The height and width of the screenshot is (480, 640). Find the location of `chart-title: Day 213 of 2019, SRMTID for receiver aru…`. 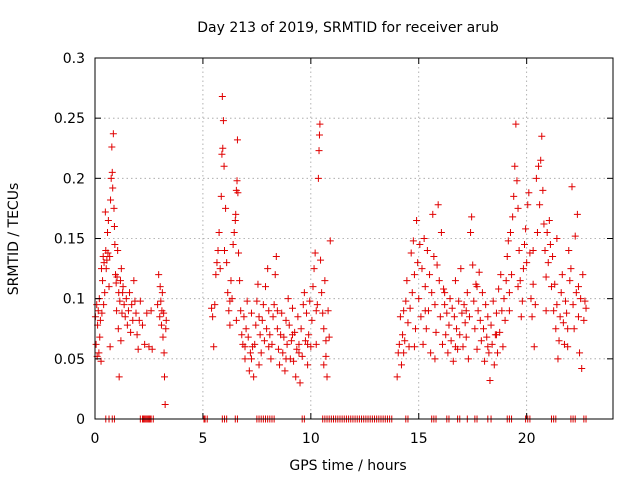

chart-title: Day 213 of 2019, SRMTID for receiver aru… is located at coordinates (348, 28).